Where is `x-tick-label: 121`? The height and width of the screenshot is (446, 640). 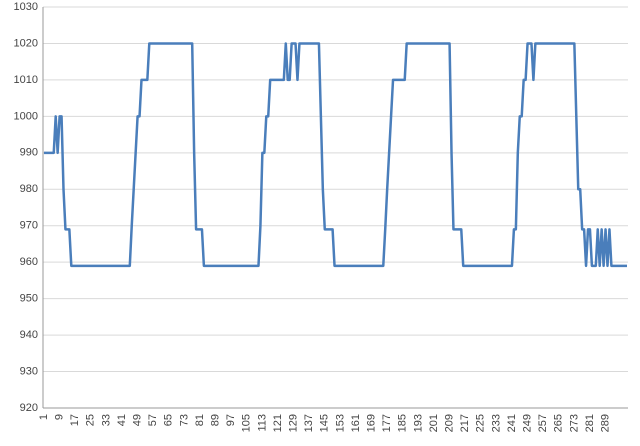
x-tick-label: 121 is located at coordinates (278, 423).